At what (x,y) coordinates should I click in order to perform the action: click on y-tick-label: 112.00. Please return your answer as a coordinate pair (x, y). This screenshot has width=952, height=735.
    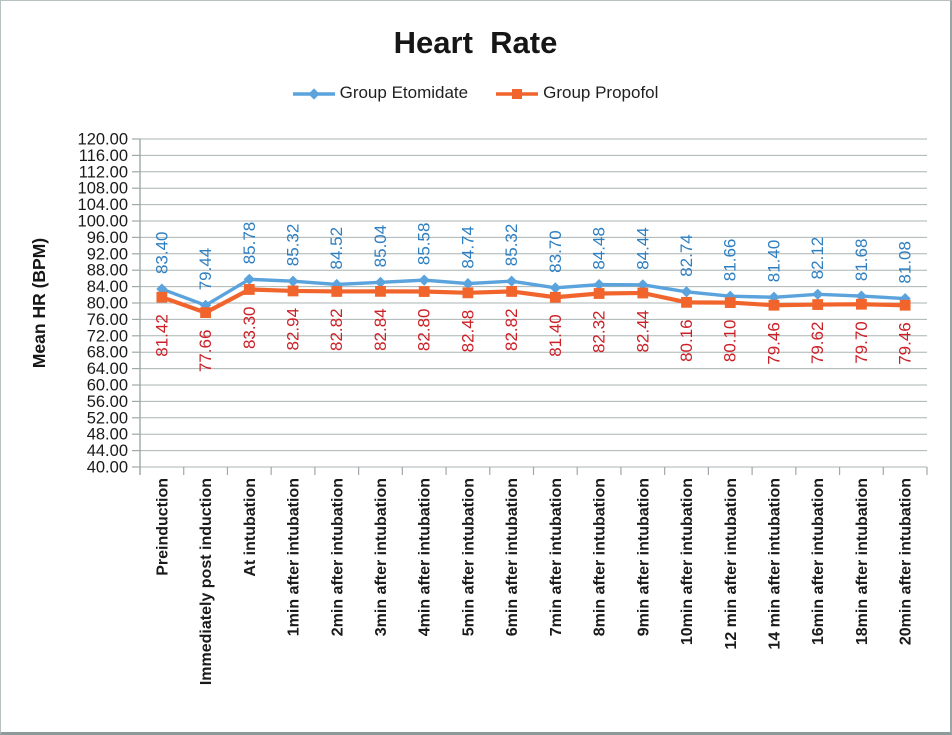
    Looking at the image, I should click on (103, 172).